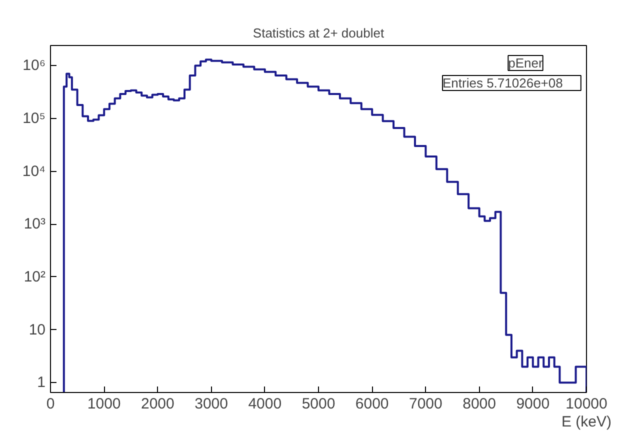  What do you see at coordinates (50, 404) in the screenshot?
I see `x-tick-label: 0` at bounding box center [50, 404].